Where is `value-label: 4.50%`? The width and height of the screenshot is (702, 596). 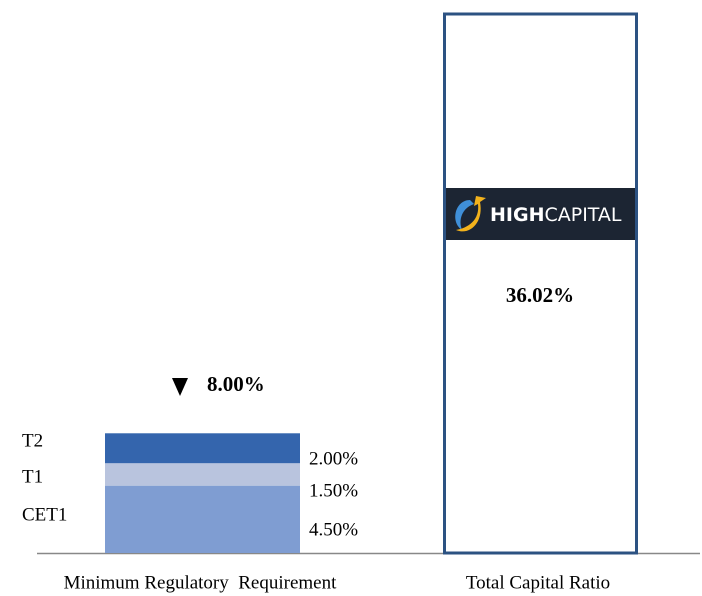
value-label: 4.50% is located at coordinates (333, 529).